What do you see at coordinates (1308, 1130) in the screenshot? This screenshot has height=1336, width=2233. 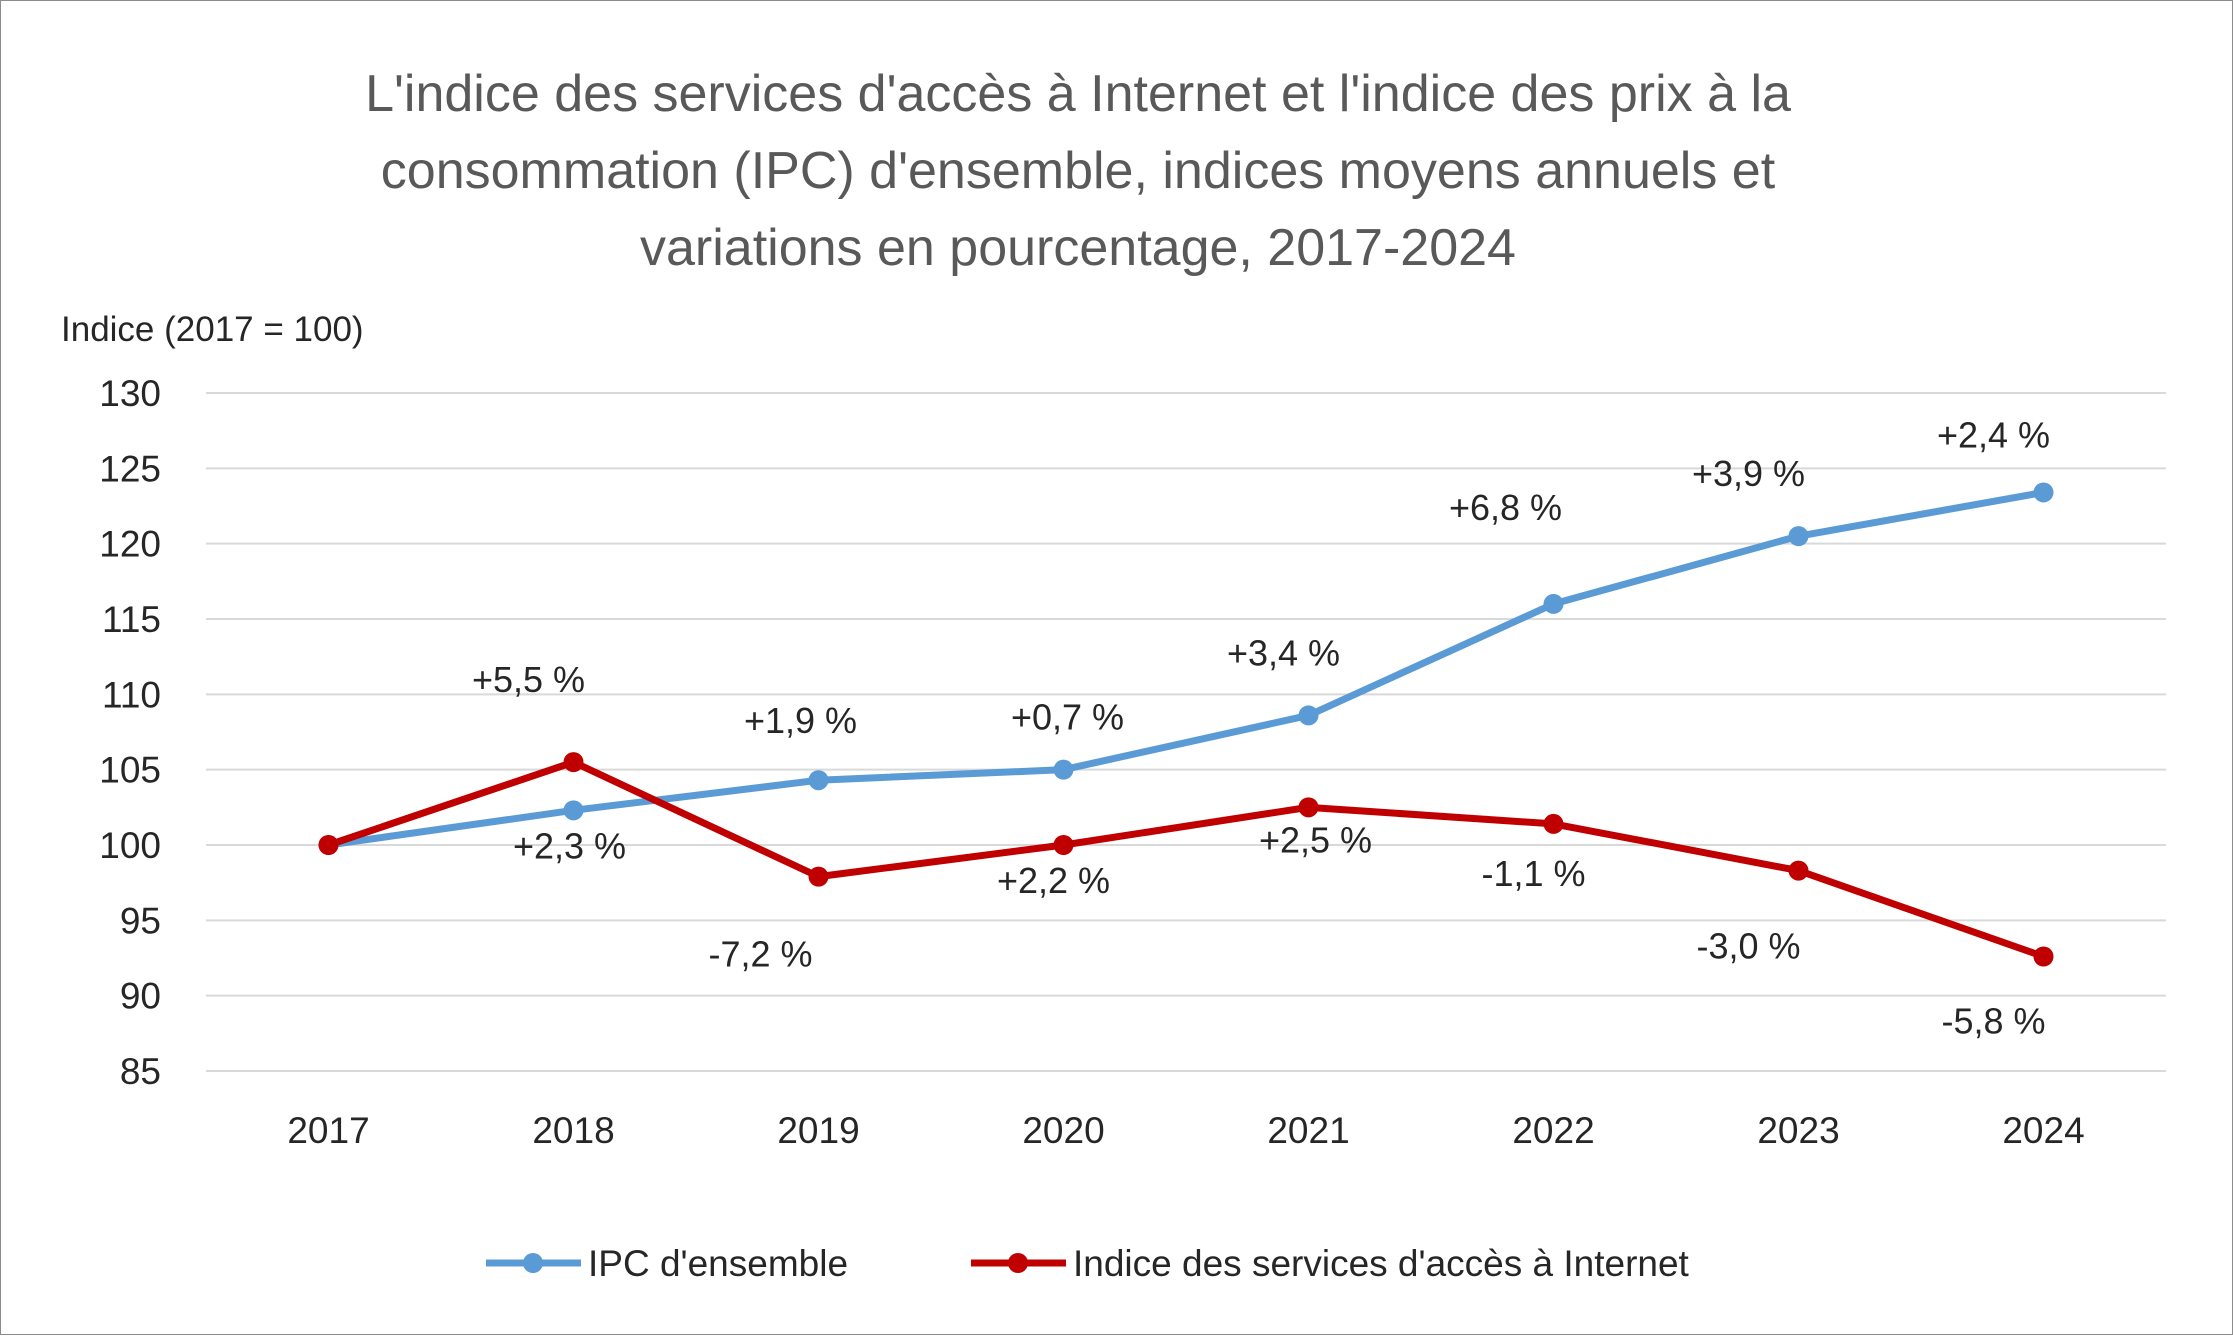 I see `x-tick-label: 2021` at bounding box center [1308, 1130].